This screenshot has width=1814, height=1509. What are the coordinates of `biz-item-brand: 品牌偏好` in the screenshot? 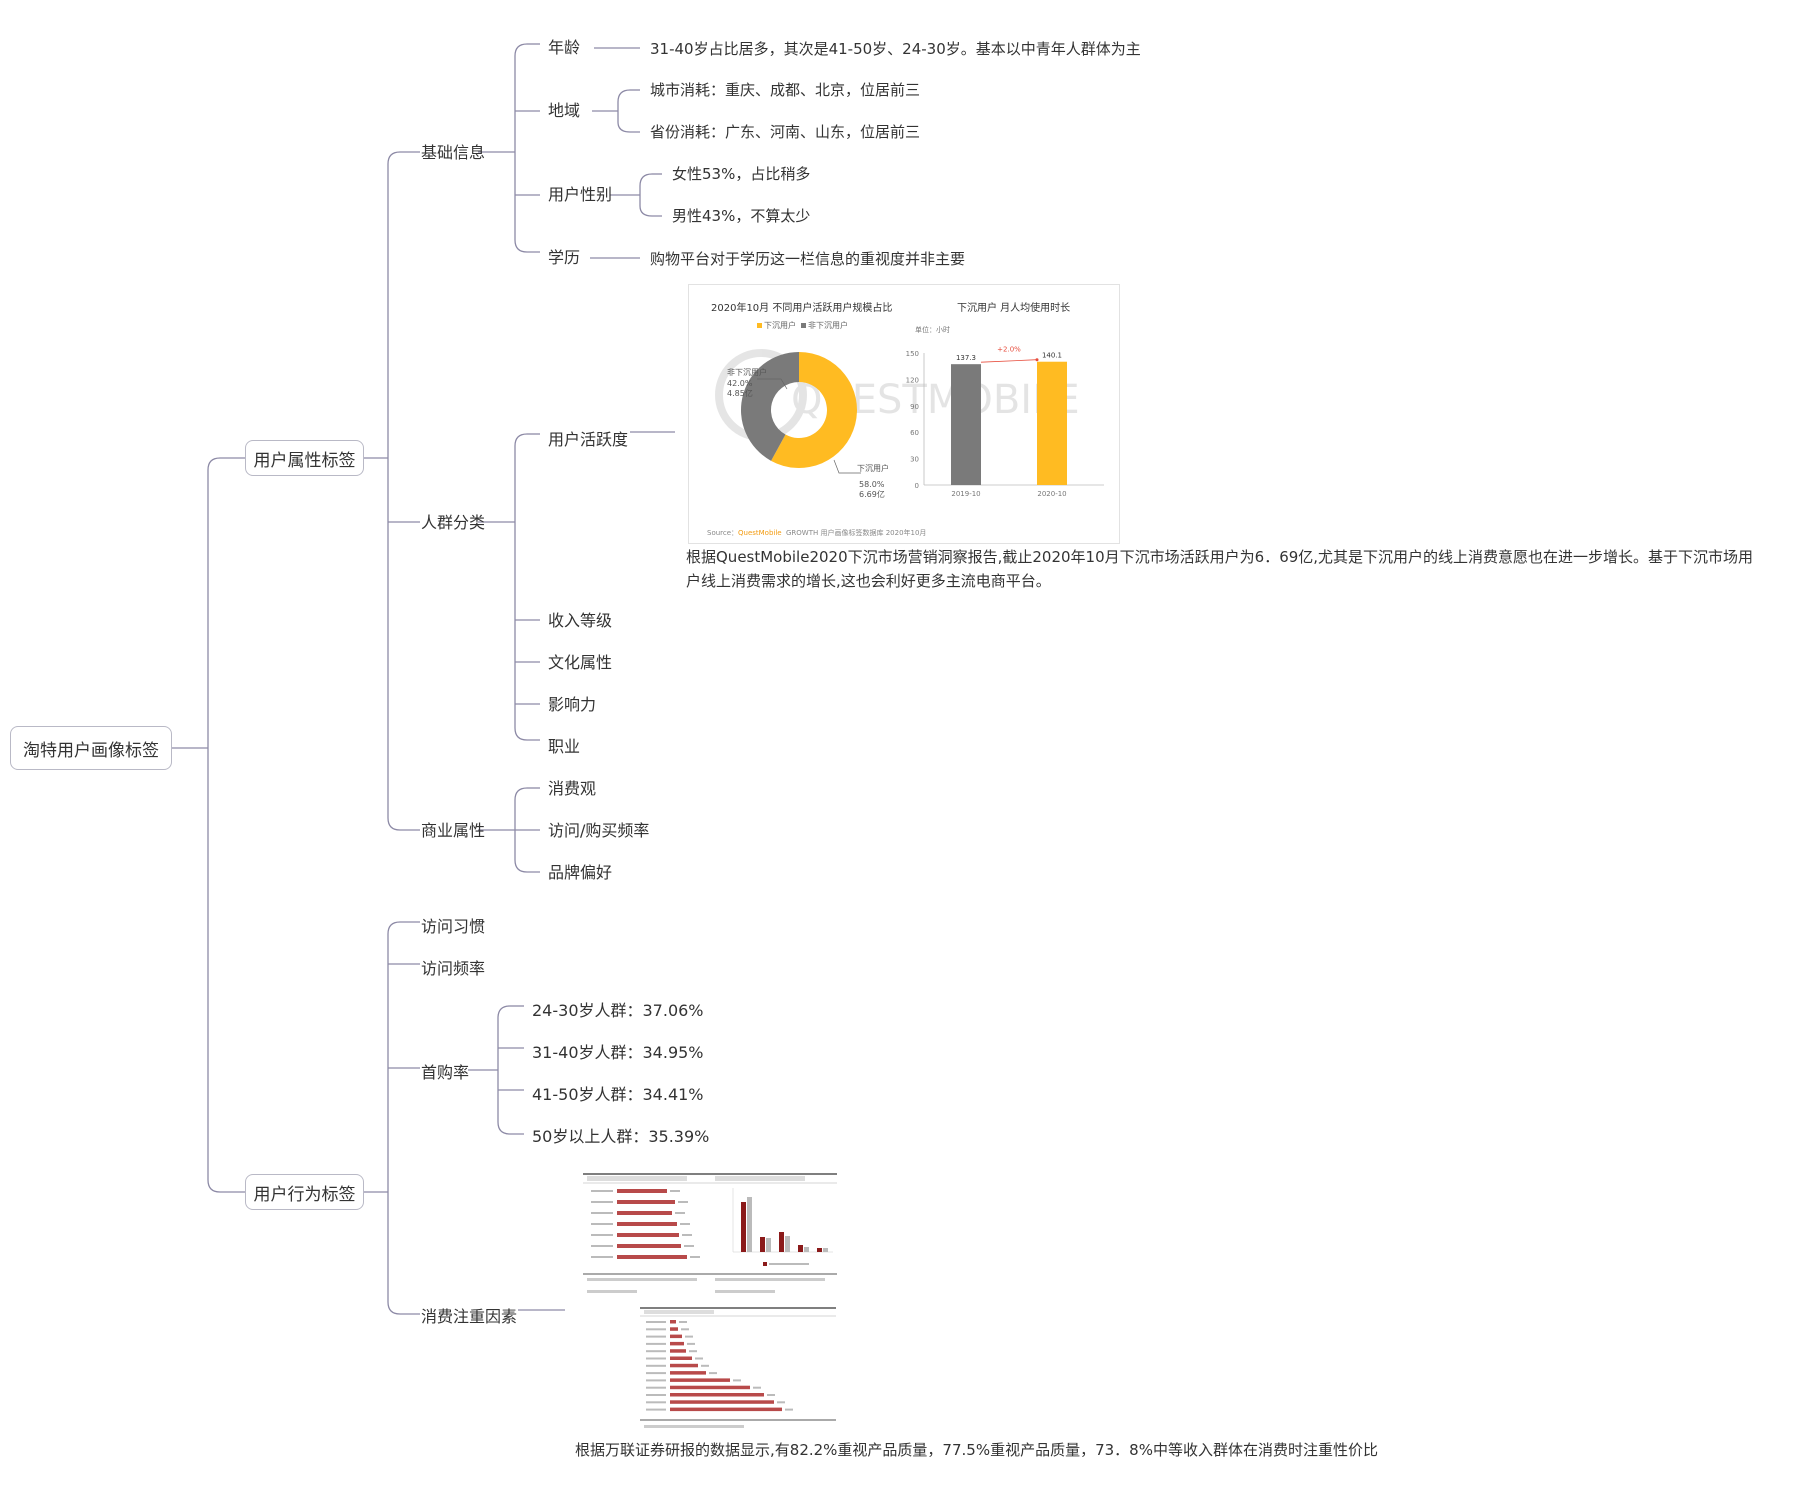 It's located at (580, 872).